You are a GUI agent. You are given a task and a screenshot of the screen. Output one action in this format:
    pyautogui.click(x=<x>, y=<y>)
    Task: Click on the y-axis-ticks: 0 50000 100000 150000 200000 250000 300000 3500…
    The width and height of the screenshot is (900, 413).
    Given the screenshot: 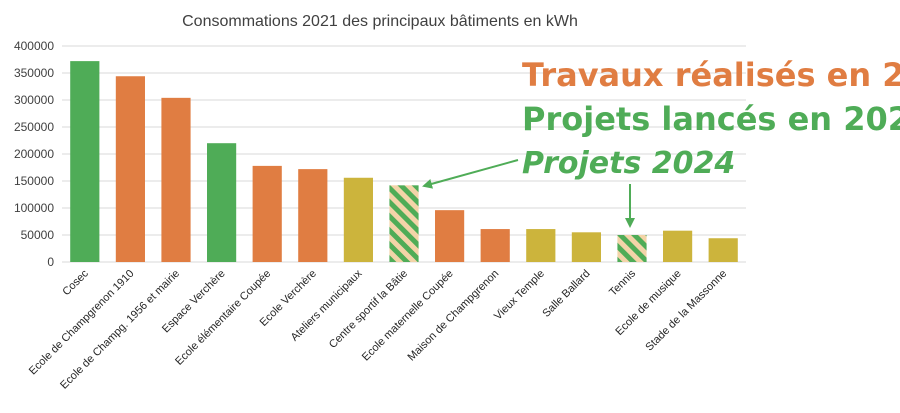 What is the action you would take?
    pyautogui.click(x=34, y=154)
    